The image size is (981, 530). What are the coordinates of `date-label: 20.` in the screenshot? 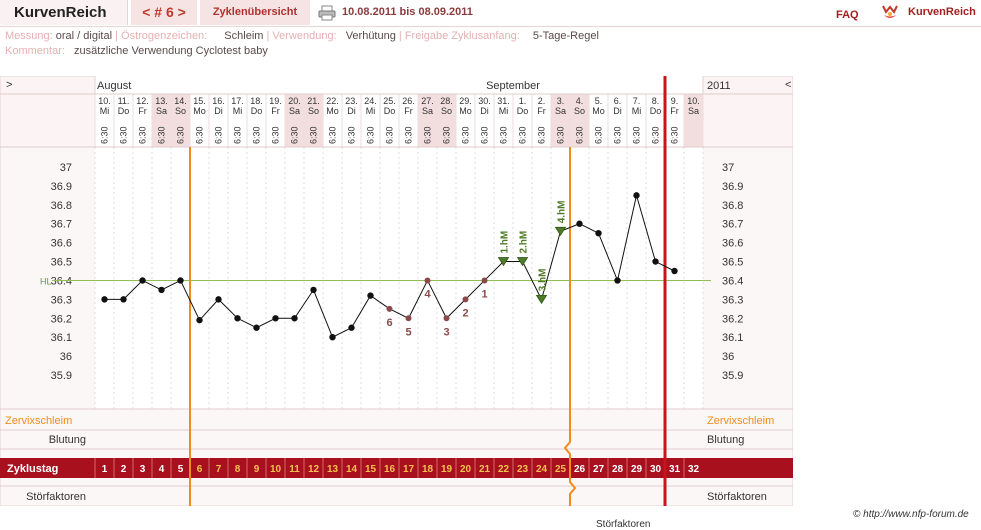 It's located at (294, 101).